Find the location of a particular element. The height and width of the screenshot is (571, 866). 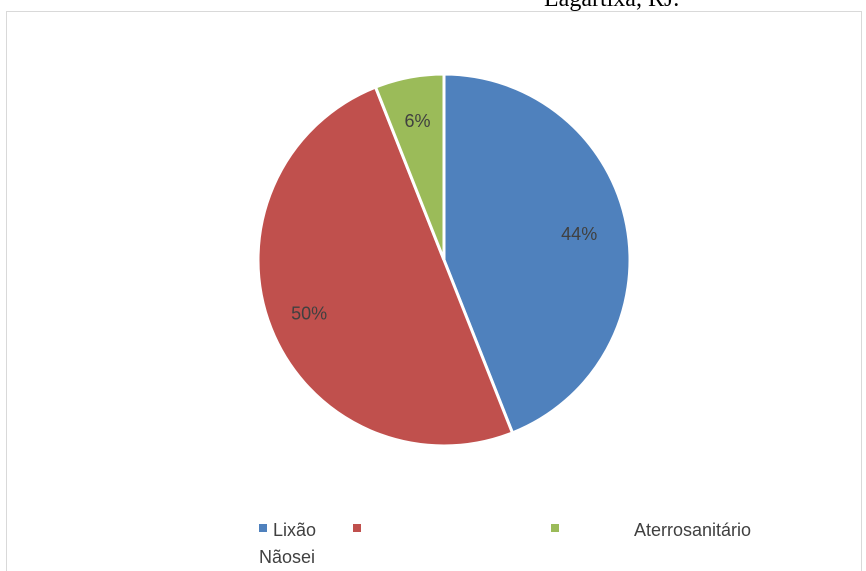

legend-swatch-aterro is located at coordinates (555, 528).